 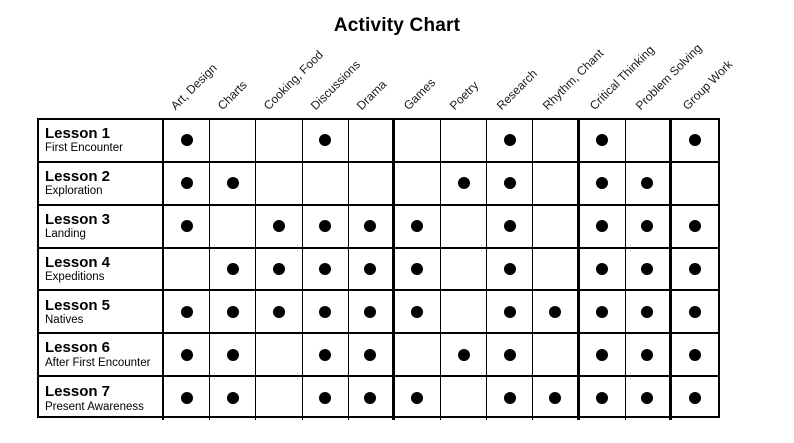 I want to click on row-label: Lesson 5 Natives, so click(x=101, y=313).